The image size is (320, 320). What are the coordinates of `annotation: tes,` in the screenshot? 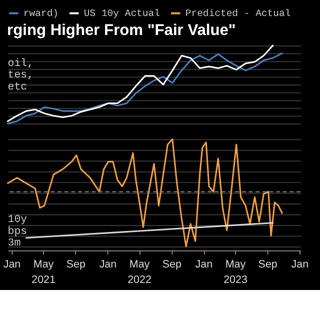 It's located at (21, 76).